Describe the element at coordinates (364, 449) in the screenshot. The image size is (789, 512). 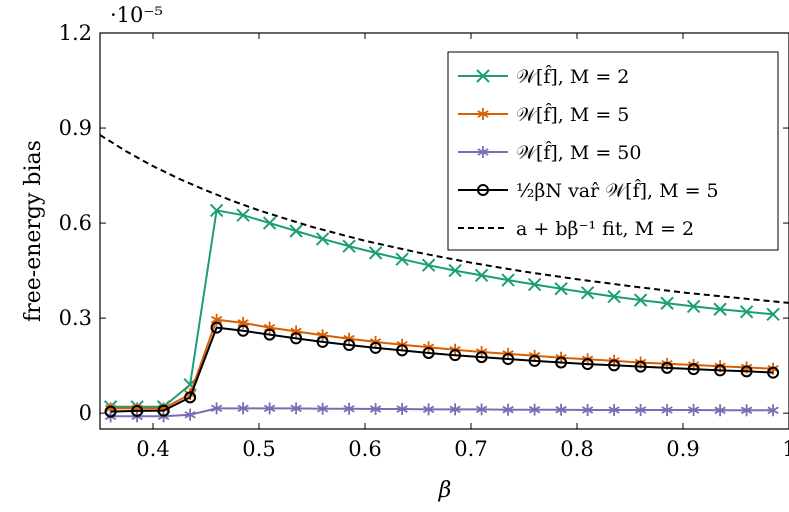
I see `x-tick-label: 0.6` at that location.